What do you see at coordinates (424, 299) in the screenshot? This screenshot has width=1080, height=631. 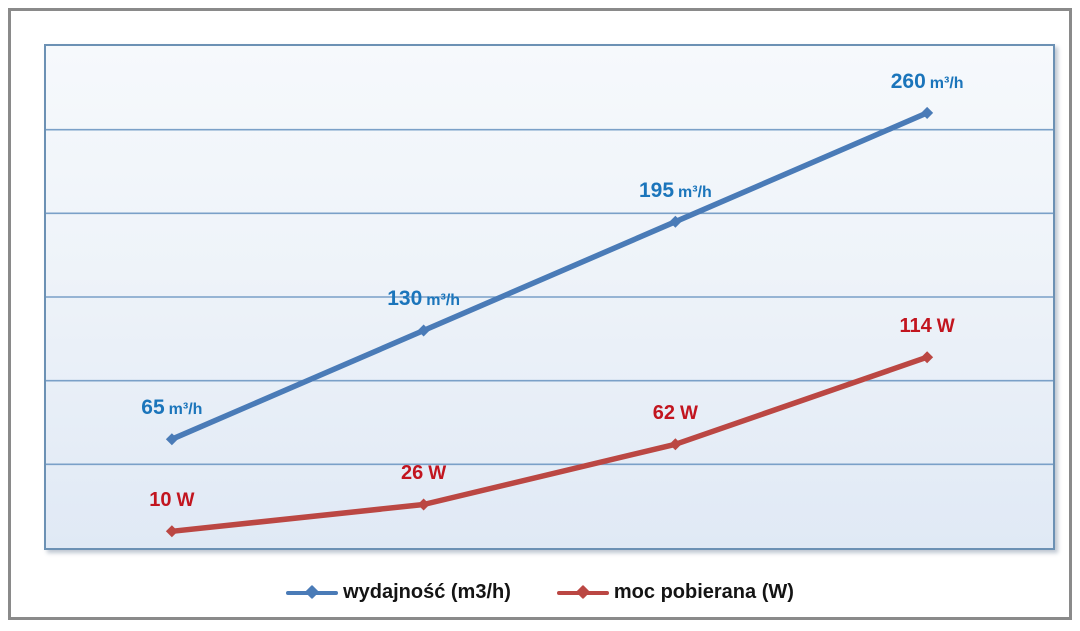 I see `data-label: 130 m³/h` at bounding box center [424, 299].